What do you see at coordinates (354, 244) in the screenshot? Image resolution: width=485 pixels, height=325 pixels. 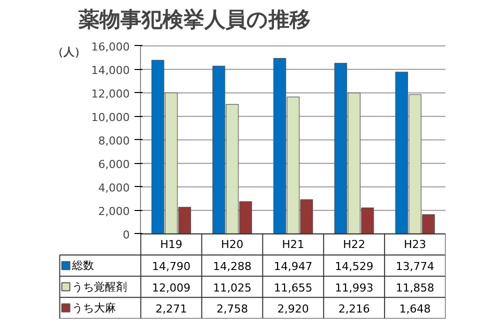 I see `x-tick-label: H22` at bounding box center [354, 244].